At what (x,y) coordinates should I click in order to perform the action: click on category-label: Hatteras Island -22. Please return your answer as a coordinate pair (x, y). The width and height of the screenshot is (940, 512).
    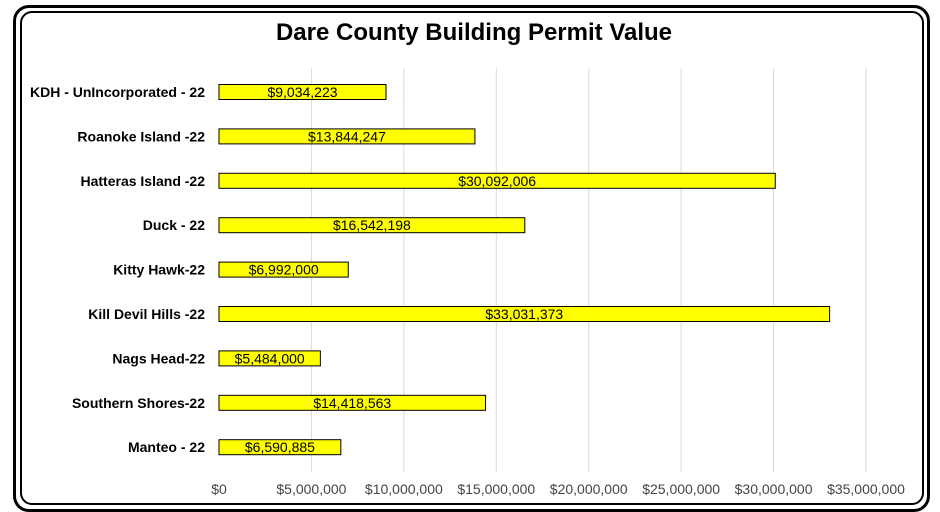
    Looking at the image, I should click on (143, 181).